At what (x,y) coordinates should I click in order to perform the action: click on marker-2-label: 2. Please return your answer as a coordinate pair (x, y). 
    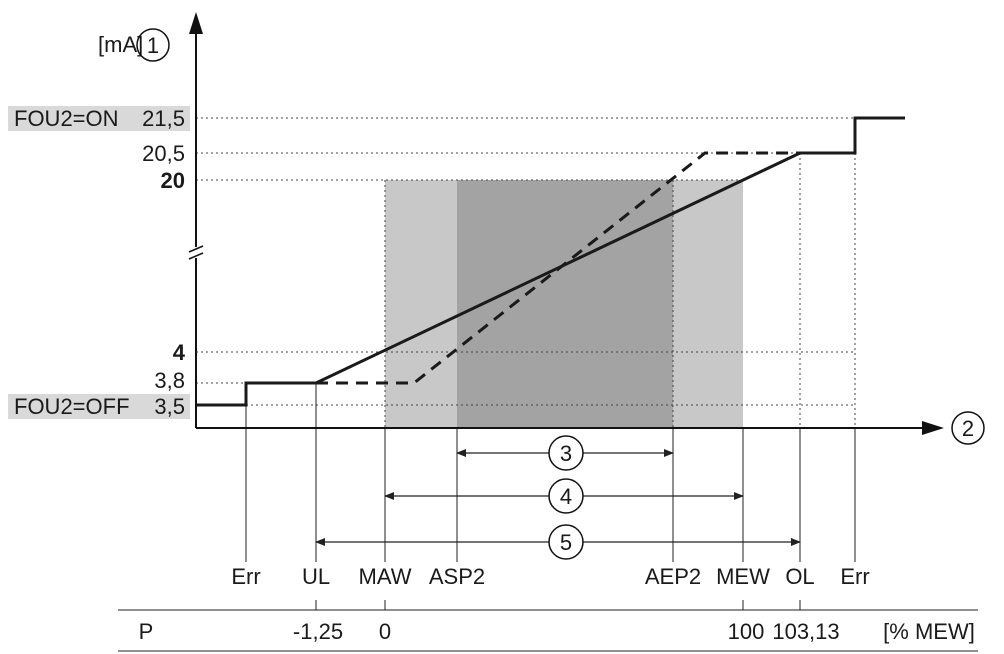
    Looking at the image, I should click on (968, 428).